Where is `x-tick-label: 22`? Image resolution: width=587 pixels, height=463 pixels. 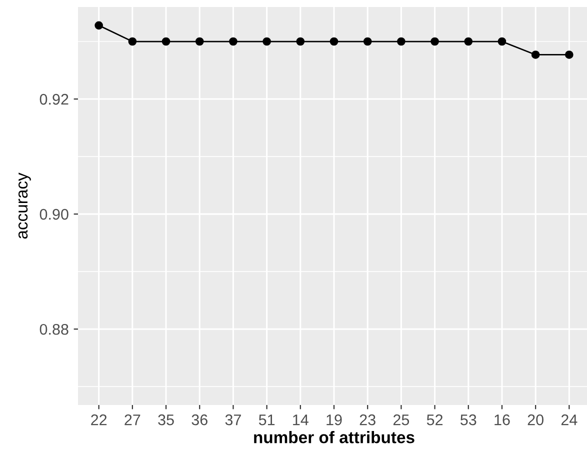 x-tick-label: 22 is located at coordinates (99, 420).